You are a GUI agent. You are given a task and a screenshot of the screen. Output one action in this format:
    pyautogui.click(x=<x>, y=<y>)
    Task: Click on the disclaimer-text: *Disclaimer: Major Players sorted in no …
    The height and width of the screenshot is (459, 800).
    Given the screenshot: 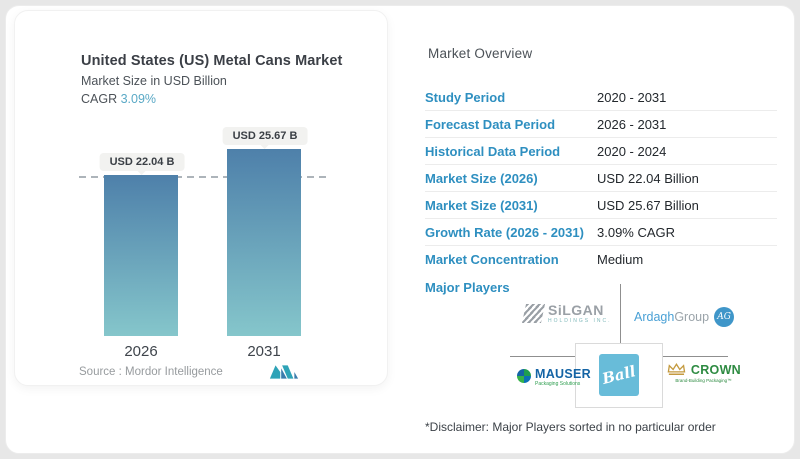 What is the action you would take?
    pyautogui.click(x=570, y=427)
    